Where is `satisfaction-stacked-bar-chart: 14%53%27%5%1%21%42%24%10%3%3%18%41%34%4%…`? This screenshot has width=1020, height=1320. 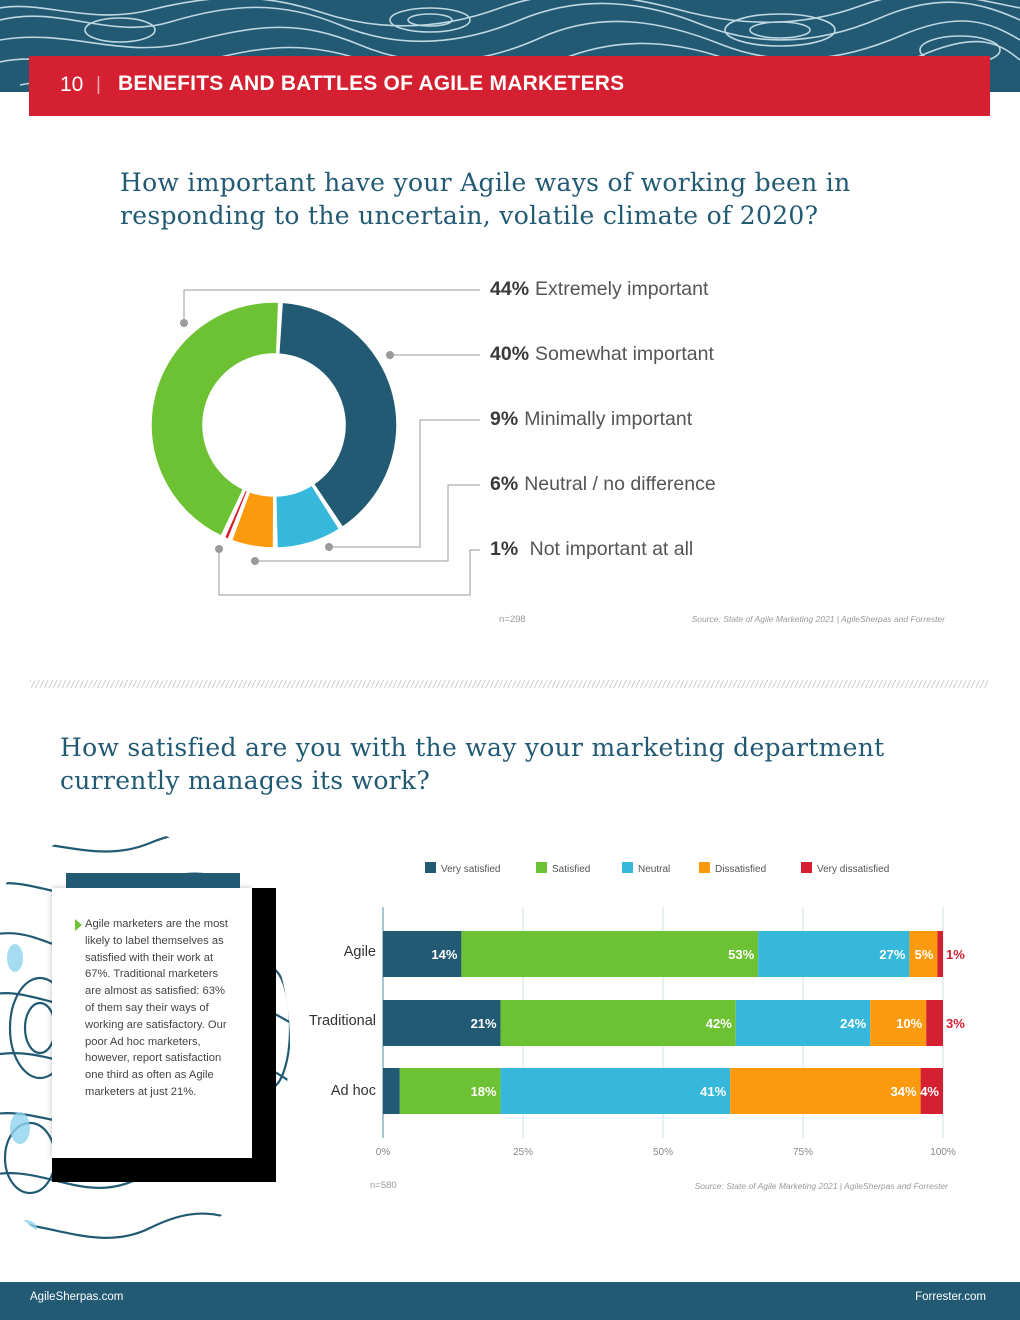 satisfaction-stacked-bar-chart: 14%53%27%5%1%21%42%24%10%3%3%18%41%34%4%… is located at coordinates (670, 1032).